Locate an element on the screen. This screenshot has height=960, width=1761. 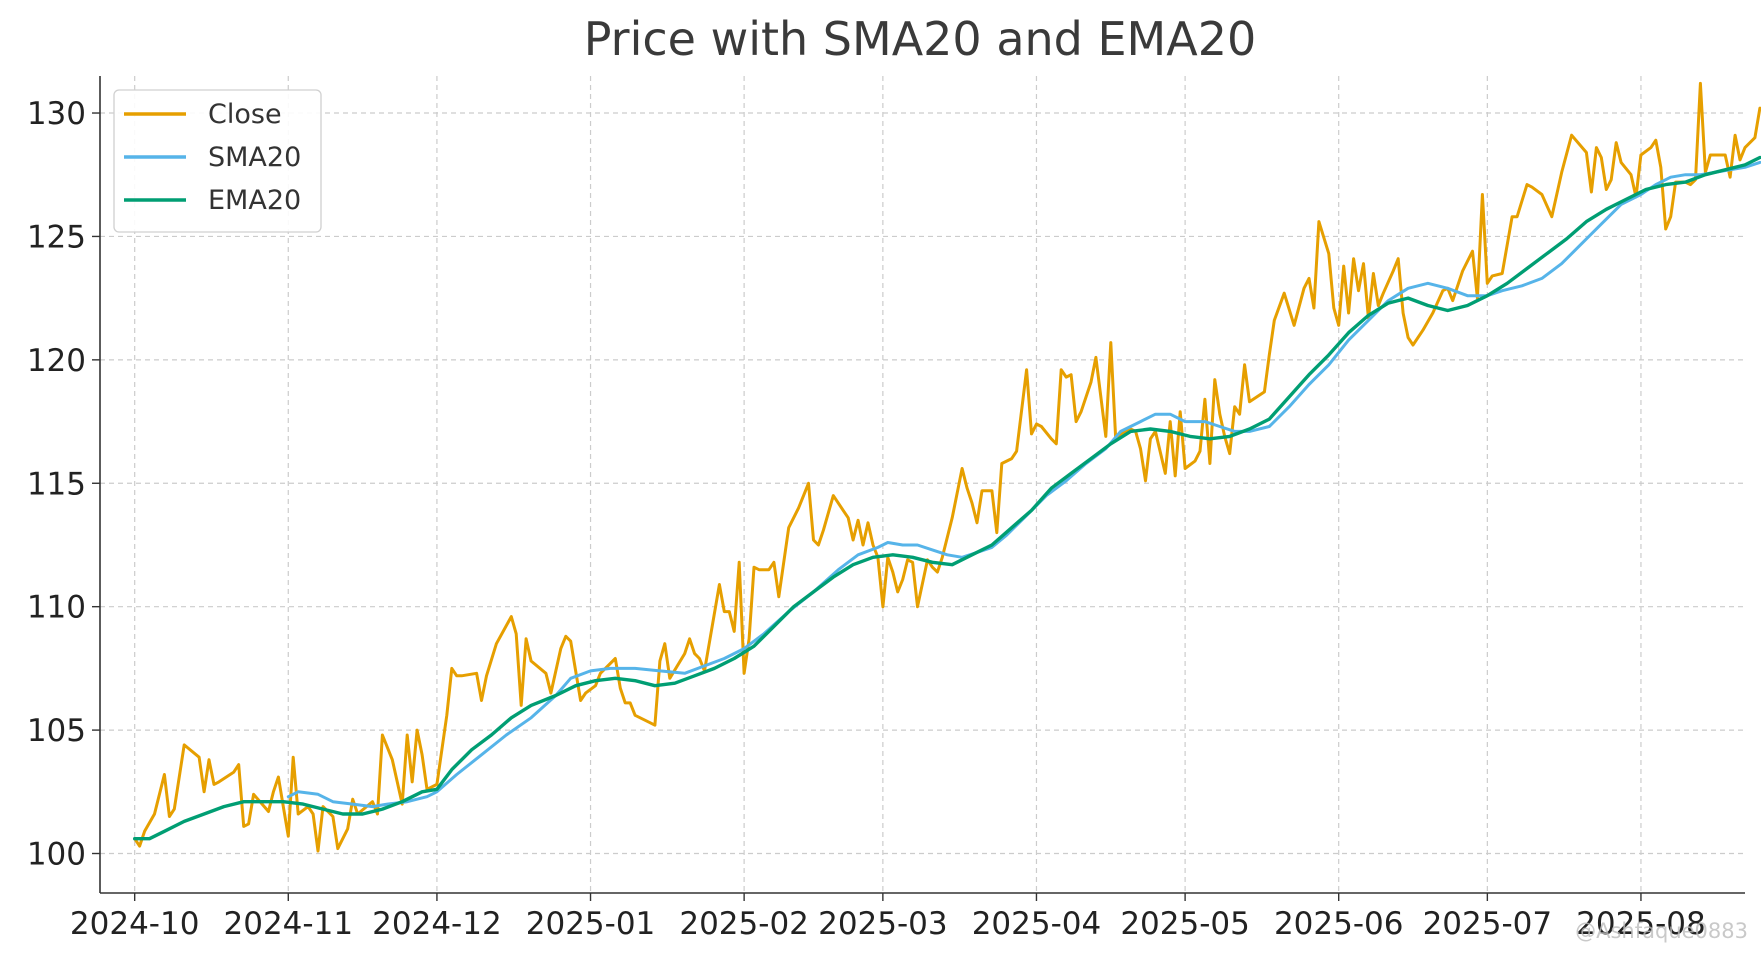
x-tick-label: 2025-05 is located at coordinates (1185, 924).